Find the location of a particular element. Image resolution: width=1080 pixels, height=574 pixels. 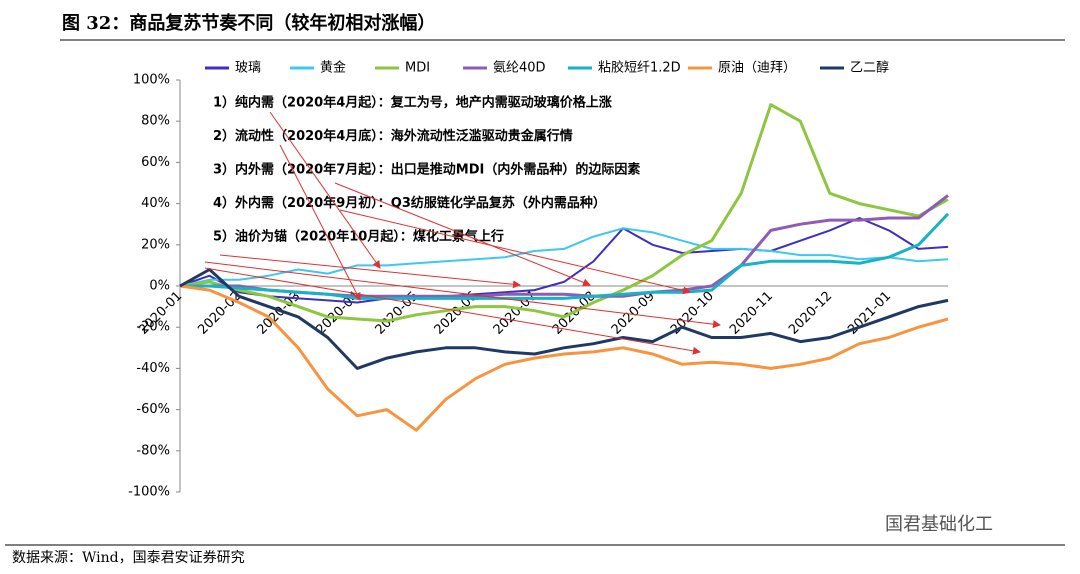

y-tick-label: 100% is located at coordinates (151, 80).